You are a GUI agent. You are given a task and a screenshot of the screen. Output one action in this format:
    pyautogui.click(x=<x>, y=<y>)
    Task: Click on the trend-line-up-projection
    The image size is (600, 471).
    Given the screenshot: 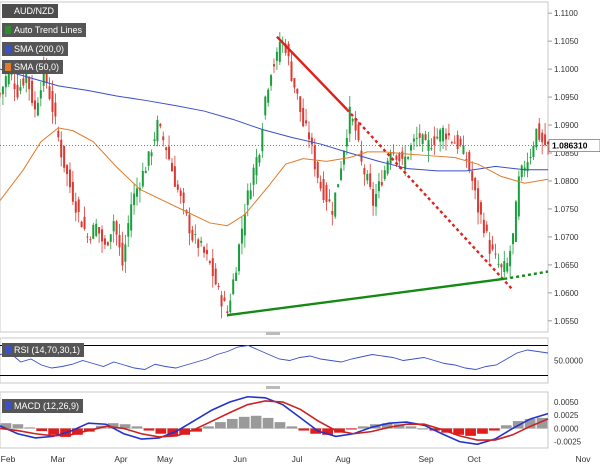 What is the action you would take?
    pyautogui.click(x=526, y=275)
    